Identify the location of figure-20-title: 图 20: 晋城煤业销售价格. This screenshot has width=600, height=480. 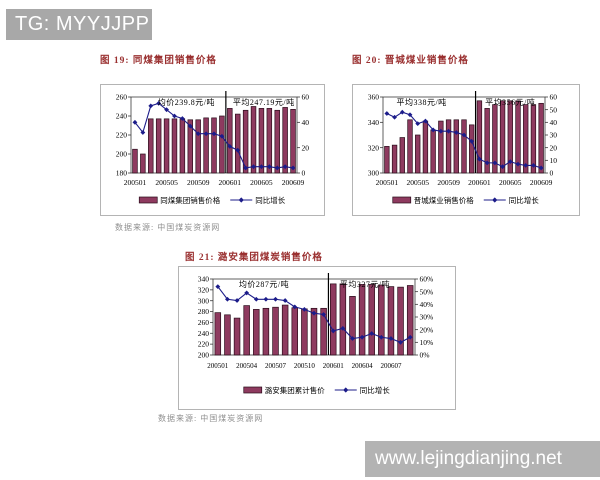
(410, 61).